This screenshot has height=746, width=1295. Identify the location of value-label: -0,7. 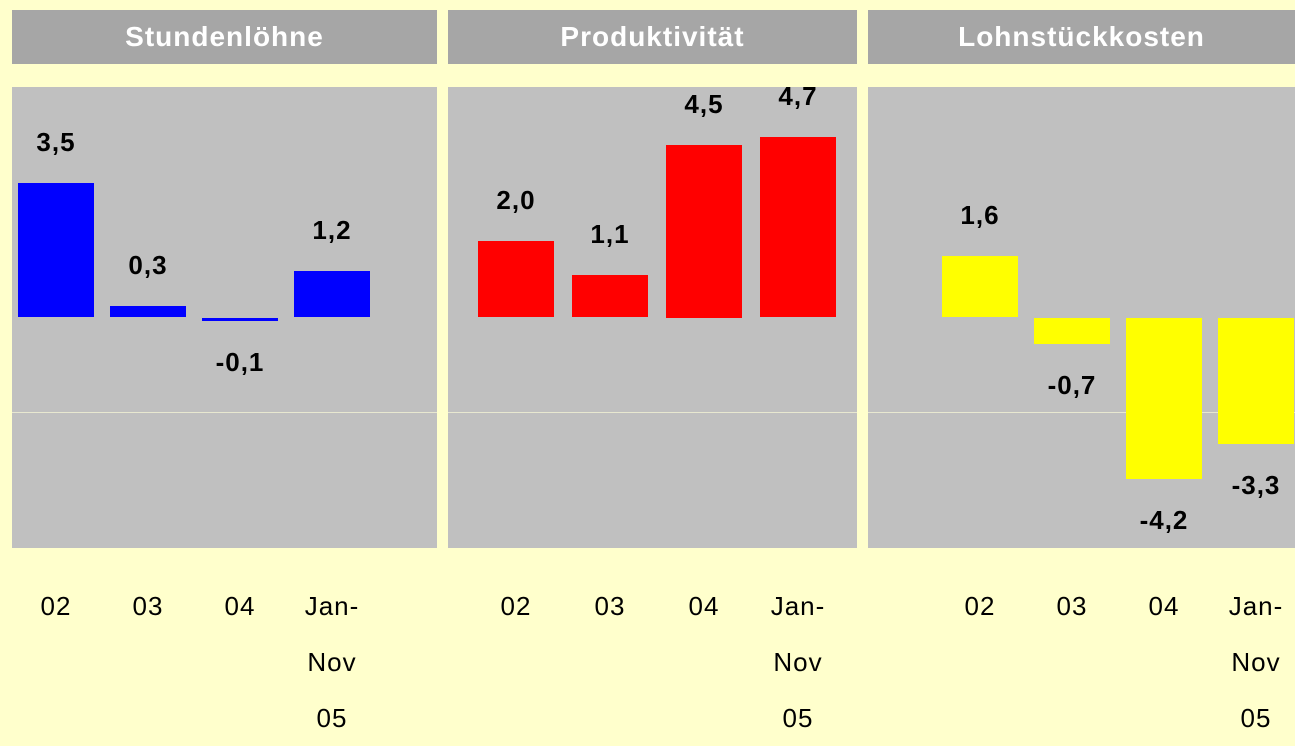
(1072, 385).